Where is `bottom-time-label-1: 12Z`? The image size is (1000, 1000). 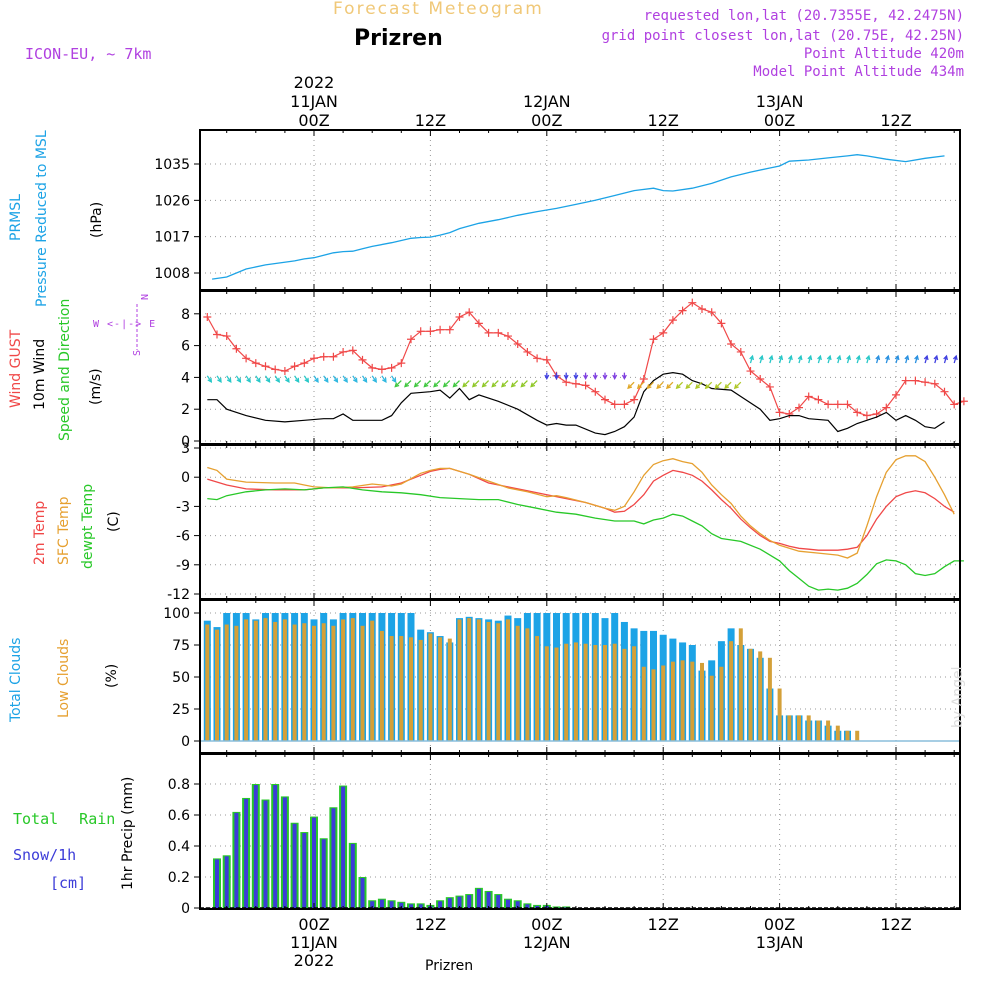
bottom-time-label-1: 12Z is located at coordinates (430, 924).